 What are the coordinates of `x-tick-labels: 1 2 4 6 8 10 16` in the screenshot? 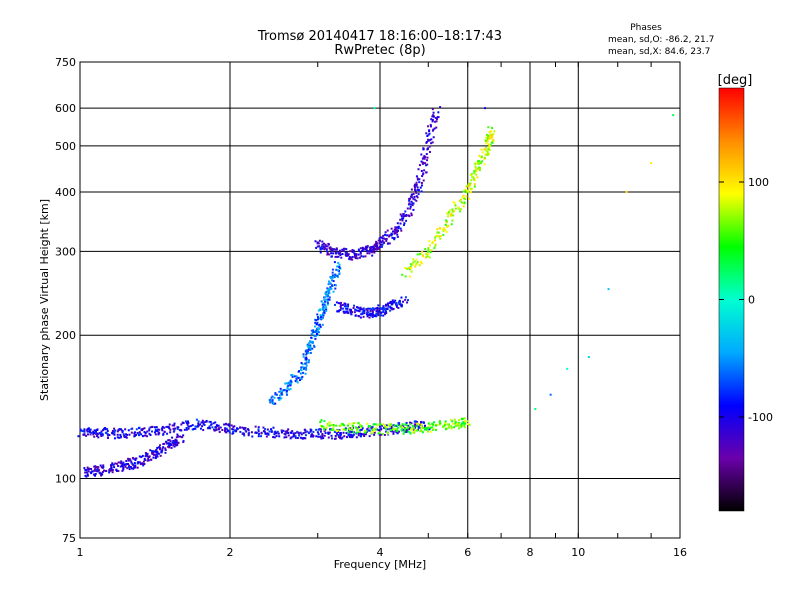 It's located at (382, 552).